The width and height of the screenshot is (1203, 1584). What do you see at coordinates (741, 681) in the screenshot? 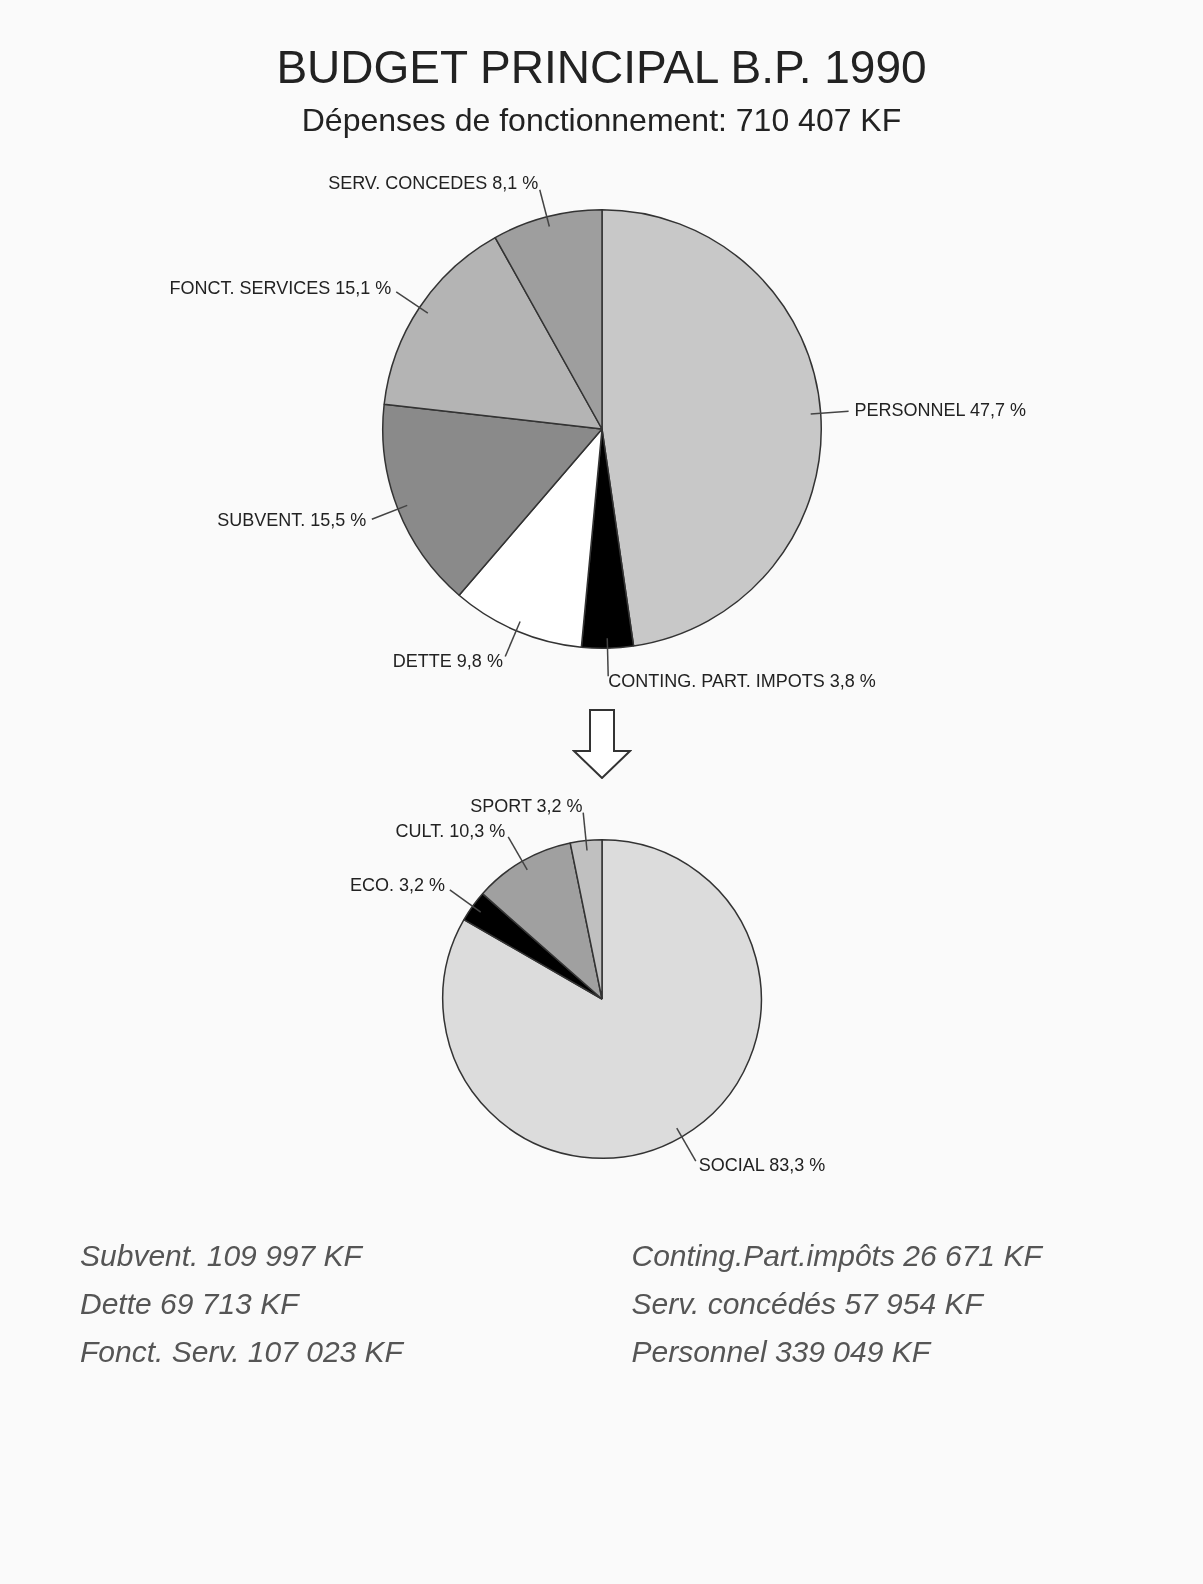
I see `slice-label: CONTING. PART. IMPOTS 3,8 %` at bounding box center [741, 681].